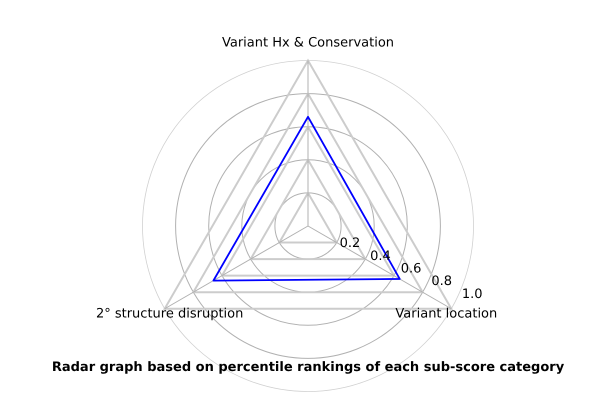  Describe the element at coordinates (472, 294) in the screenshot. I see `y-tick-label: 1.0` at that location.